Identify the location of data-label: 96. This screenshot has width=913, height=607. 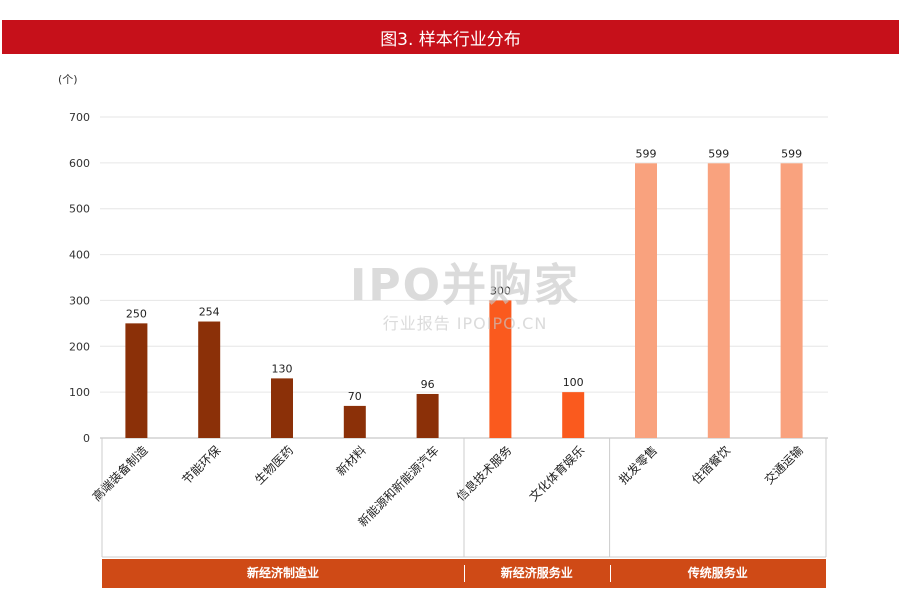
(428, 384).